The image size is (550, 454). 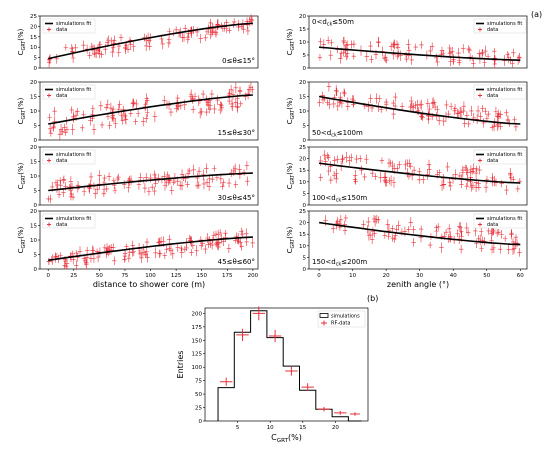 What do you see at coordinates (69, 157) in the screenshot?
I see `legend-box` at bounding box center [69, 157].